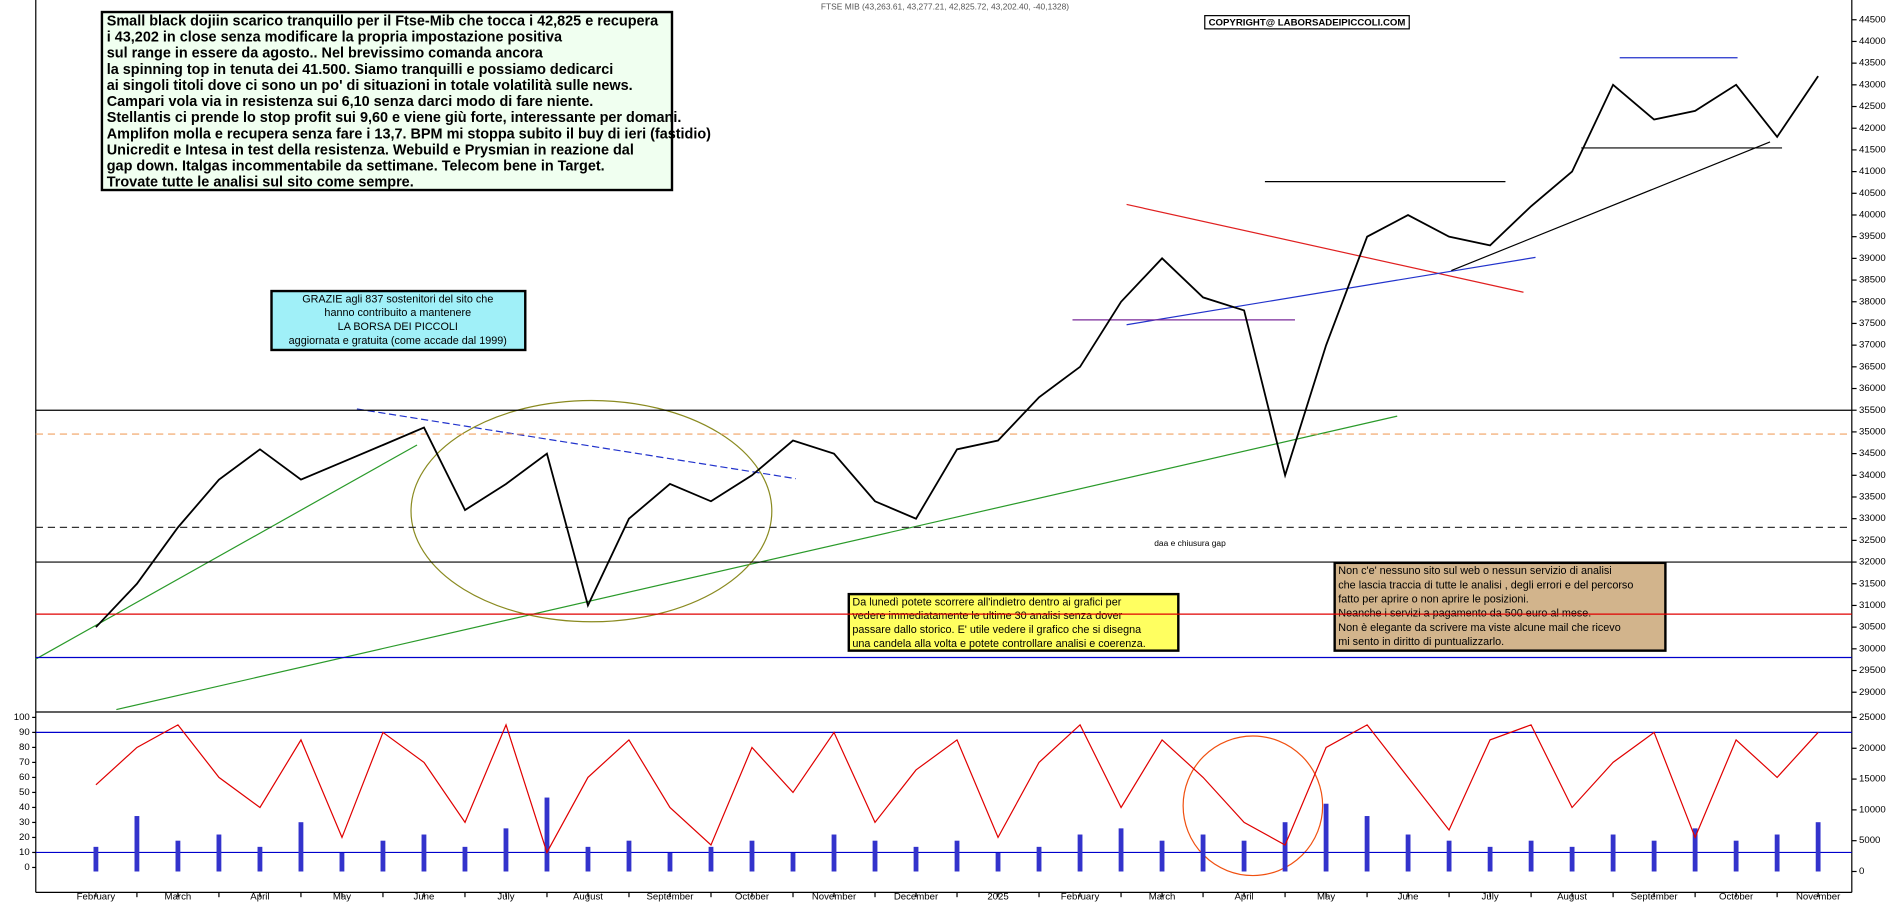  I want to click on y2-tick-label: 15000, so click(1872, 779).